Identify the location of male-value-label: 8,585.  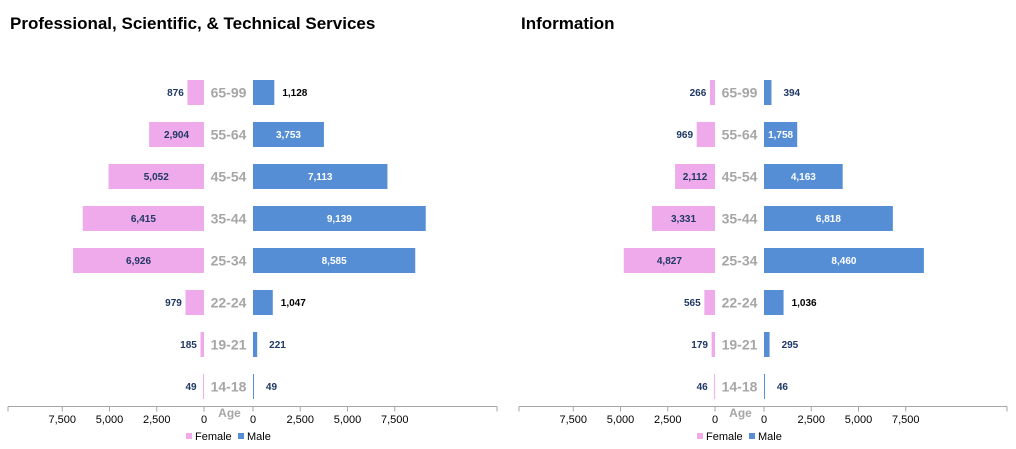
(334, 261).